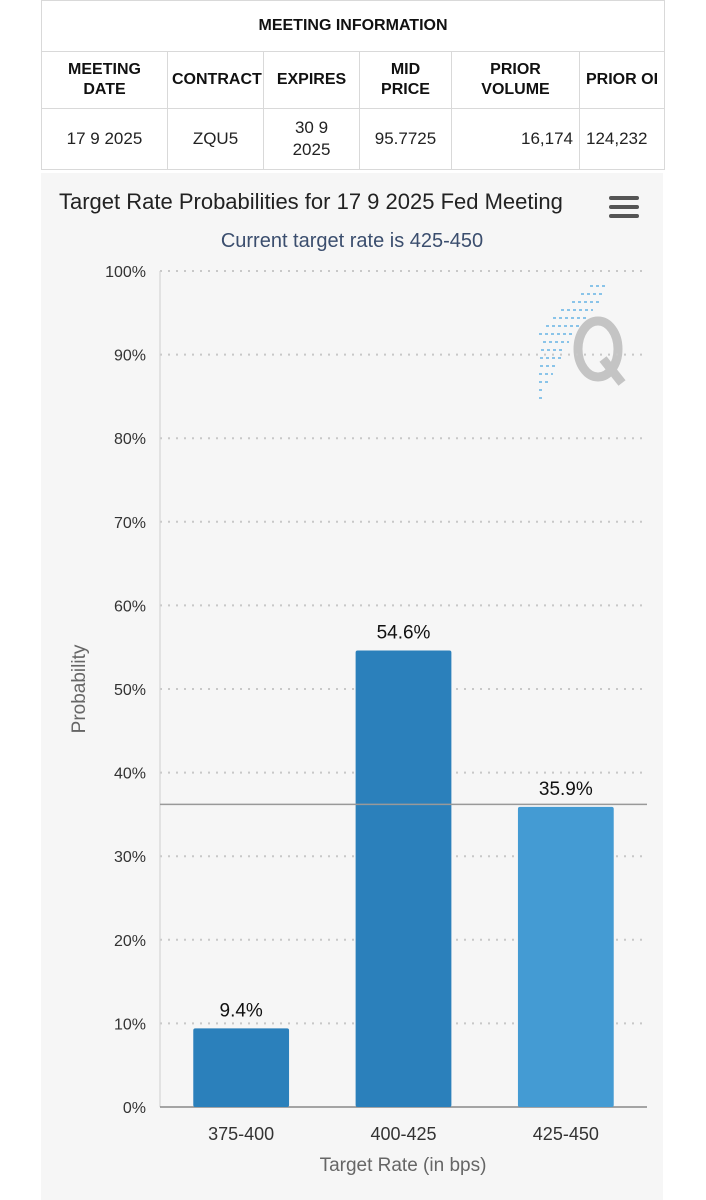  Describe the element at coordinates (130, 439) in the screenshot. I see `y-tick-label: 80%` at that location.